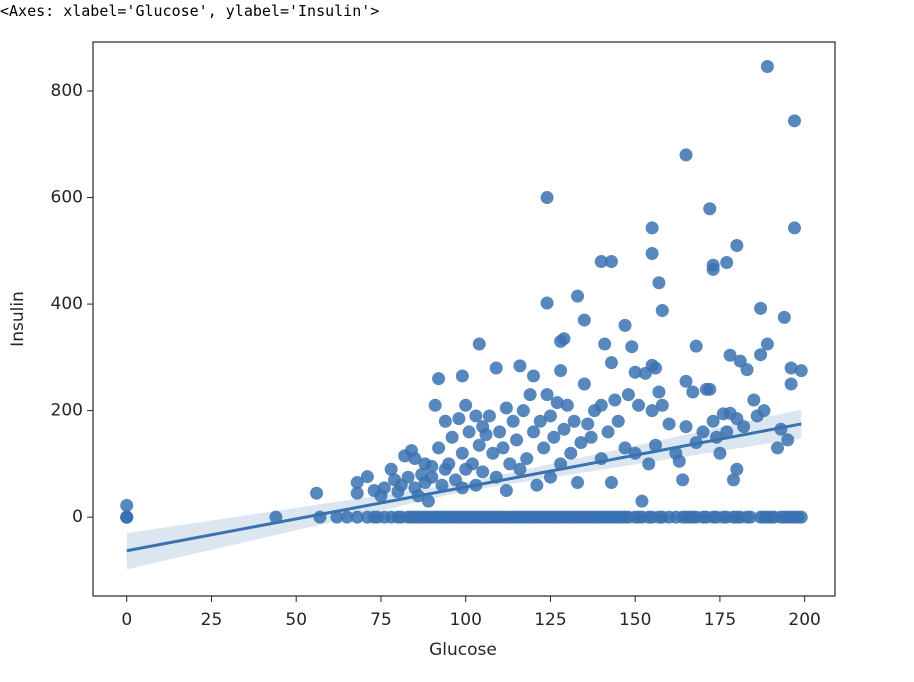 Image resolution: width=914 pixels, height=682 pixels. I want to click on x-tick-label: 150, so click(635, 620).